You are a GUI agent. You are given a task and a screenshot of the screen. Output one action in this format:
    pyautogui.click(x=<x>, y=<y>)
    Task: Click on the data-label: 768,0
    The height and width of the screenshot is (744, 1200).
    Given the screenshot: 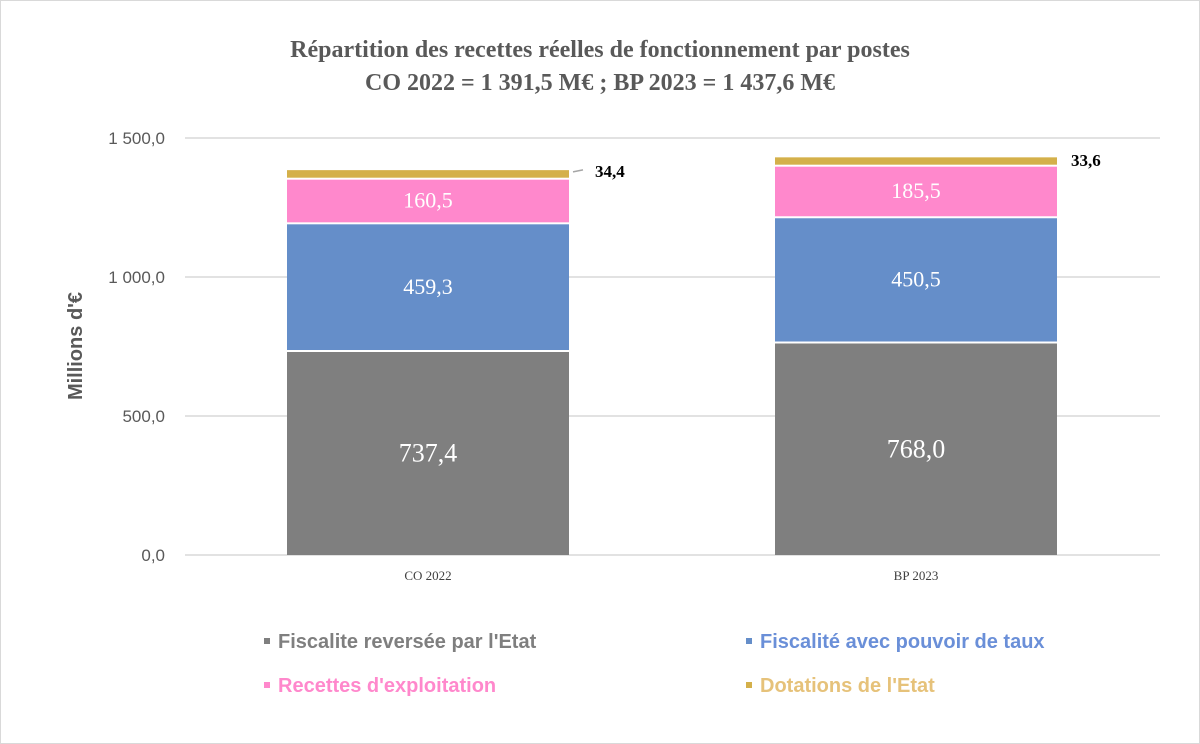 What is the action you would take?
    pyautogui.click(x=916, y=448)
    